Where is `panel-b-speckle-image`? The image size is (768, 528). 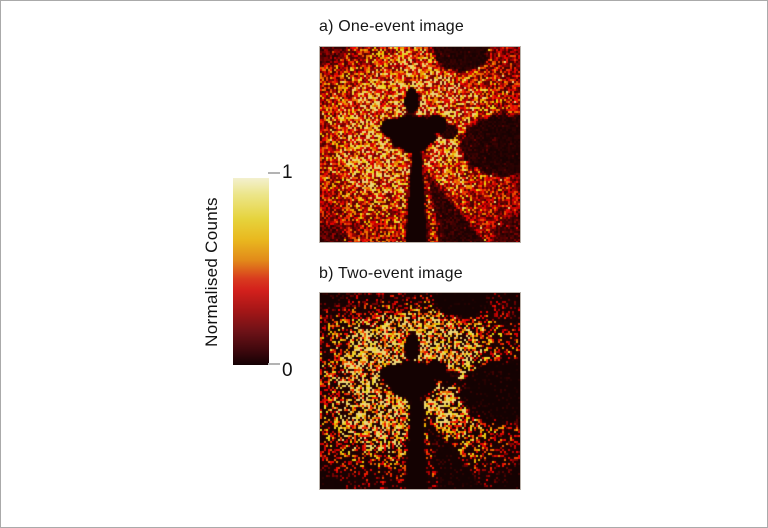
panel-b-speckle-image is located at coordinates (420, 391).